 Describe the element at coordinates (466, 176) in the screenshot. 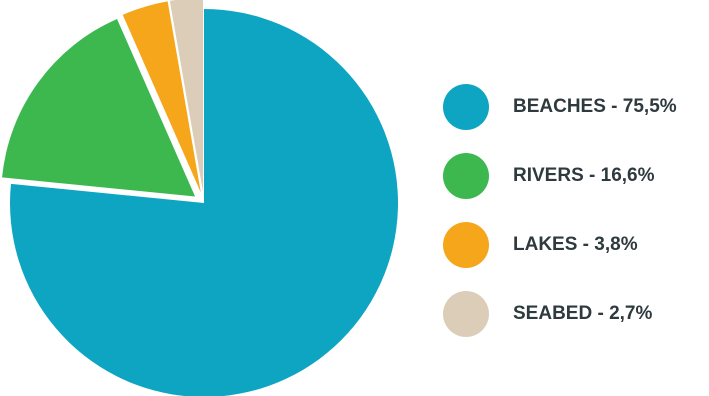

I see `legend-swatch-rivers` at that location.